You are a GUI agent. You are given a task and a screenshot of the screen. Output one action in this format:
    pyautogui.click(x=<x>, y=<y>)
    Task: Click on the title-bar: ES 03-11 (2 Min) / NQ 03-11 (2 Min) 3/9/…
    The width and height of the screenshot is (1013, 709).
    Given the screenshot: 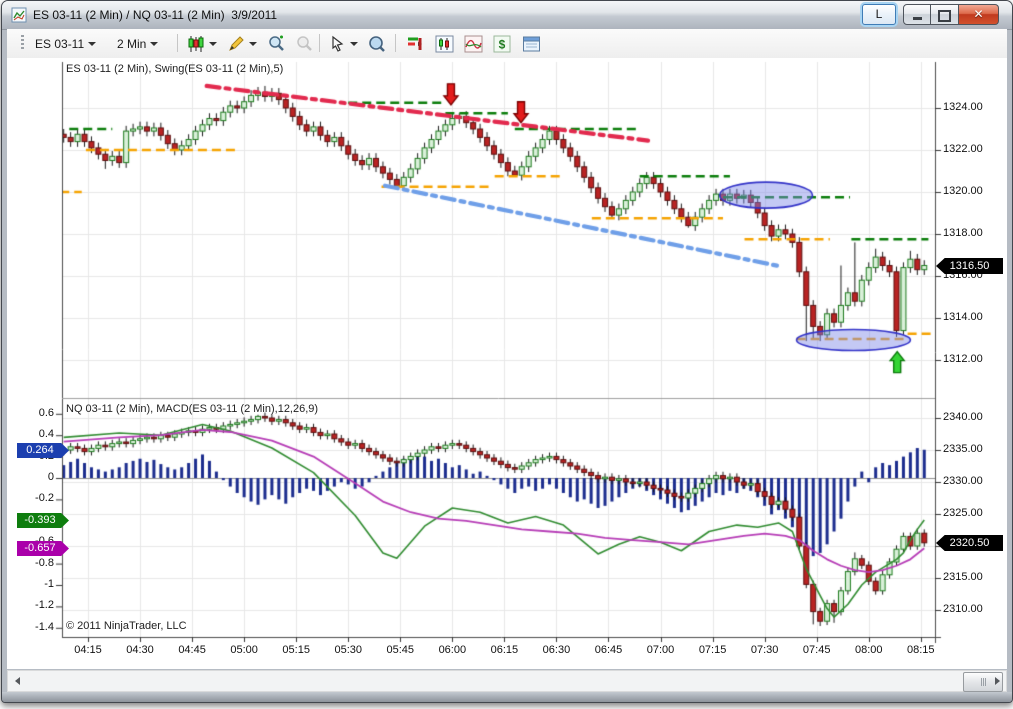 What is the action you would take?
    pyautogui.click(x=507, y=15)
    